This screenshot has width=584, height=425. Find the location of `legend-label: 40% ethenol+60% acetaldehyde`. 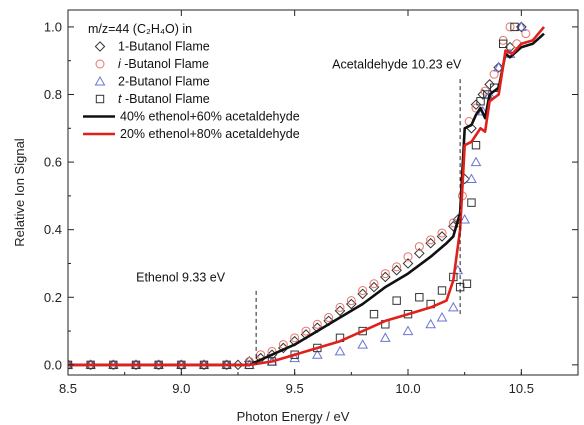

legend-label: 40% ethenol+60% acetaldehyde is located at coordinates (210, 117).